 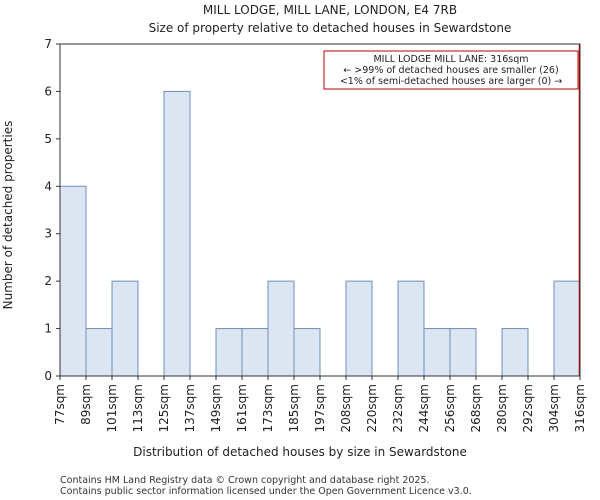 What do you see at coordinates (48, 91) in the screenshot?
I see `y-tick-label: 6` at bounding box center [48, 91].